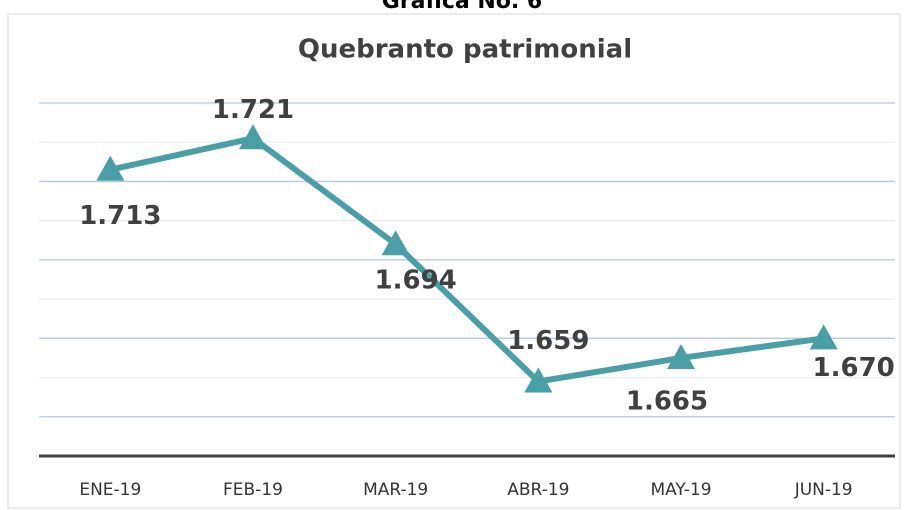 The width and height of the screenshot is (907, 510). Describe the element at coordinates (548, 341) in the screenshot. I see `data-label: 1.659` at that location.